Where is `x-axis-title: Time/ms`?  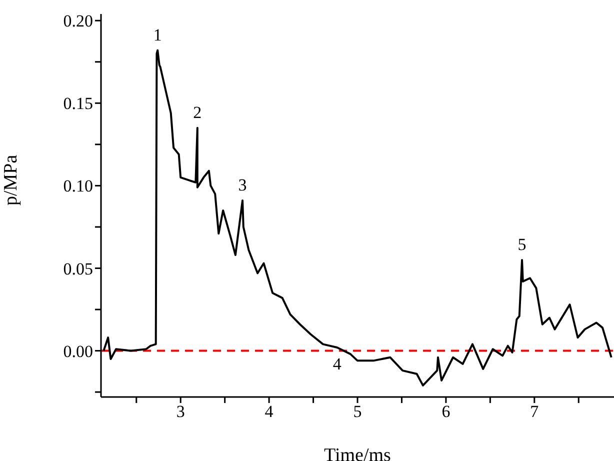
x-axis-title: Time/ms is located at coordinates (357, 453).